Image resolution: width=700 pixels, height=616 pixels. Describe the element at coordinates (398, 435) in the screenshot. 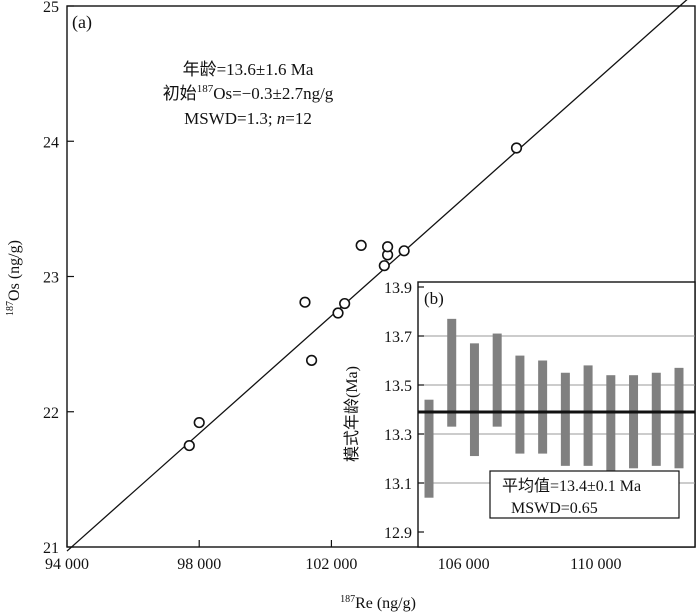

I see `y-tick-label-b: 13.3` at that location.